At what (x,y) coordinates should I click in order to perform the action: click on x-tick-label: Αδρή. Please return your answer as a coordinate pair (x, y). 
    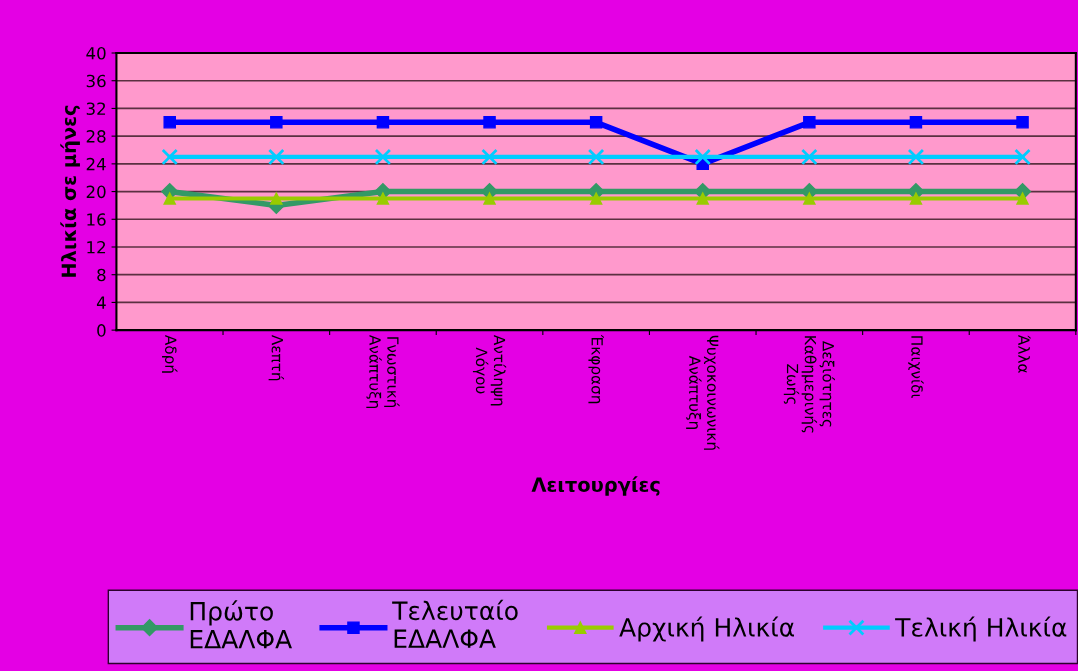
    Looking at the image, I should click on (170, 353).